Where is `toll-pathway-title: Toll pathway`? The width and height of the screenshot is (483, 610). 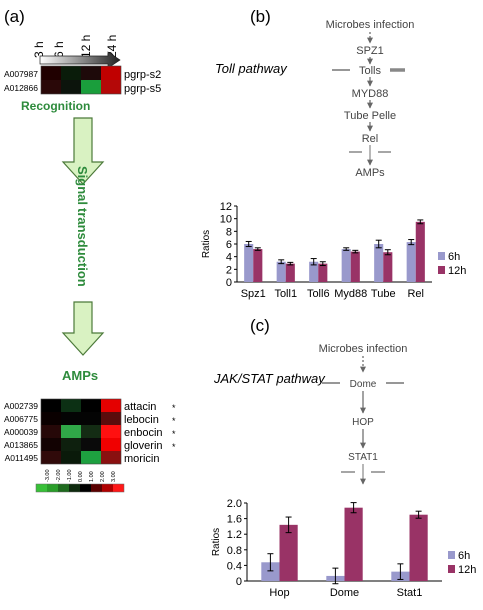
toll-pathway-title: Toll pathway is located at coordinates (251, 68).